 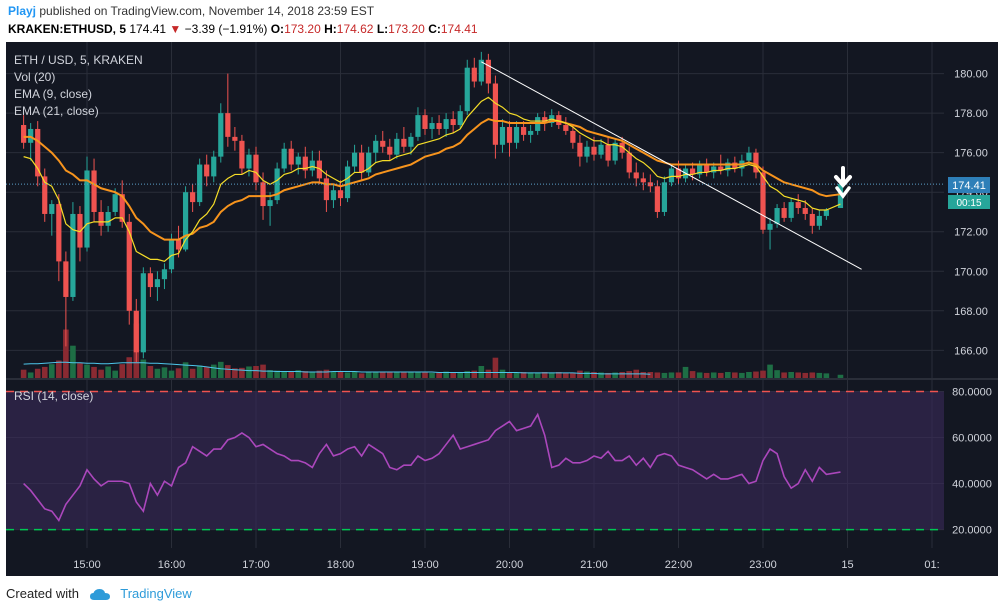 What do you see at coordinates (971, 114) in the screenshot?
I see `price-tick-label: 178.00` at bounding box center [971, 114].